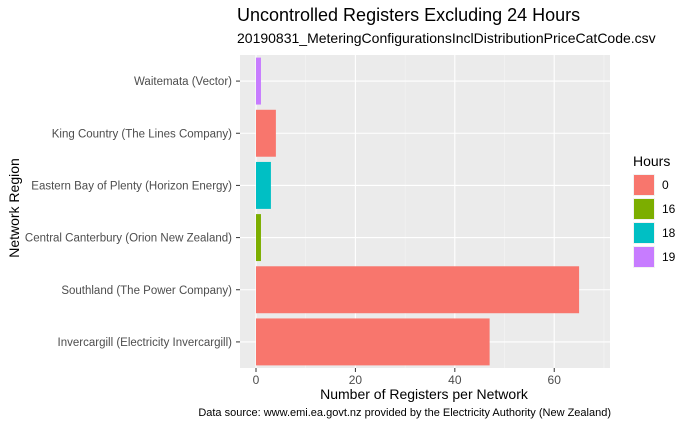 The image size is (690, 431). Describe the element at coordinates (669, 233) in the screenshot. I see `legend-label: 18` at that location.